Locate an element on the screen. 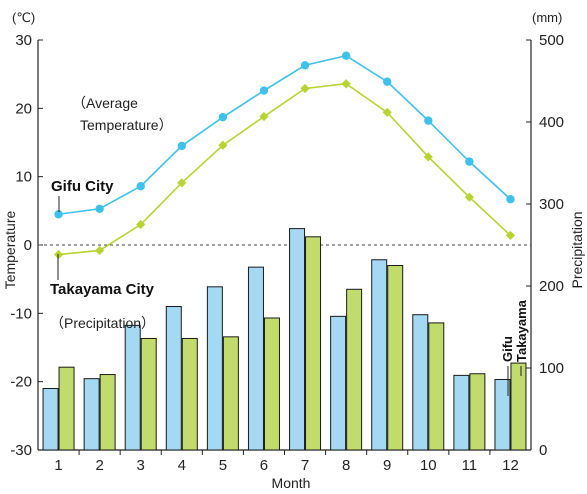 Image resolution: width=587 pixels, height=494 pixels. right-tick-label: 500 is located at coordinates (551, 40).